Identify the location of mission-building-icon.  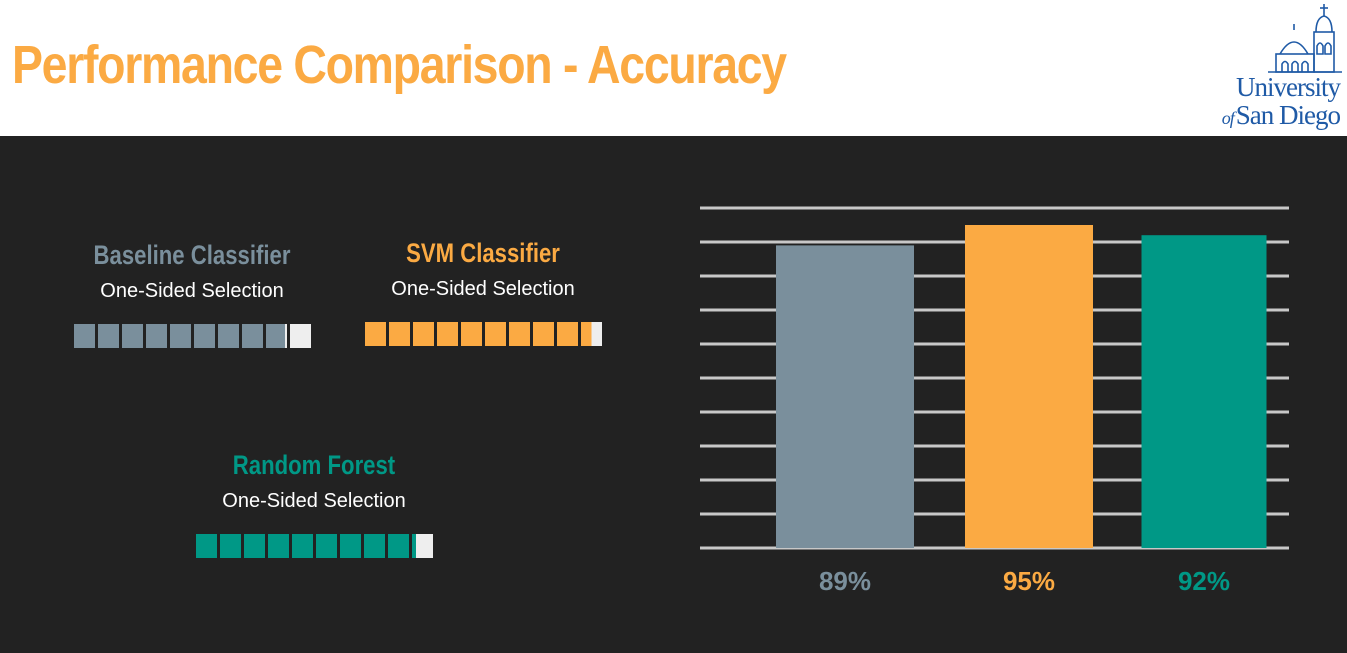
(1305, 38).